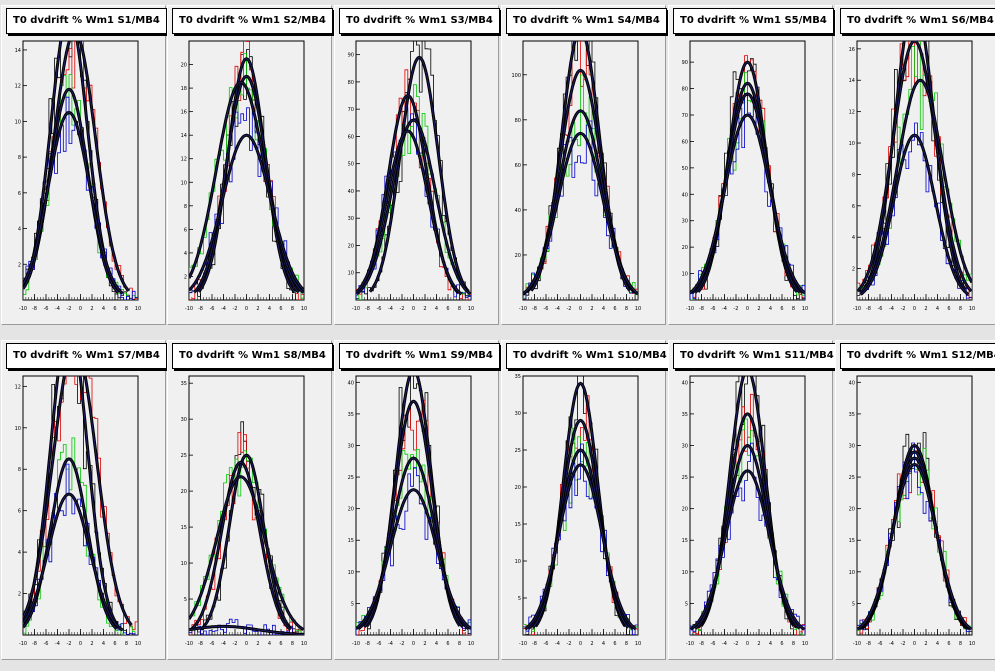  What do you see at coordinates (753, 21) in the screenshot?
I see `plot-title: T0 dvdrift % Wm1 S5/MB4` at bounding box center [753, 21].